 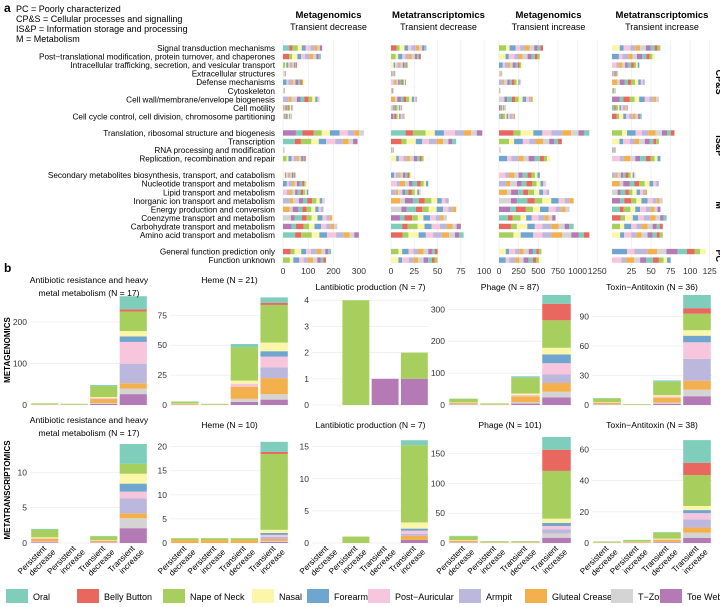 What do you see at coordinates (558, 271) in the screenshot?
I see `tick-label: 750` at bounding box center [558, 271].